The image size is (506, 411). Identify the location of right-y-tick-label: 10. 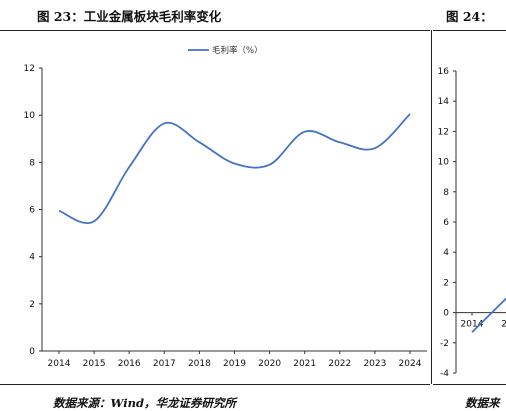
(444, 163).